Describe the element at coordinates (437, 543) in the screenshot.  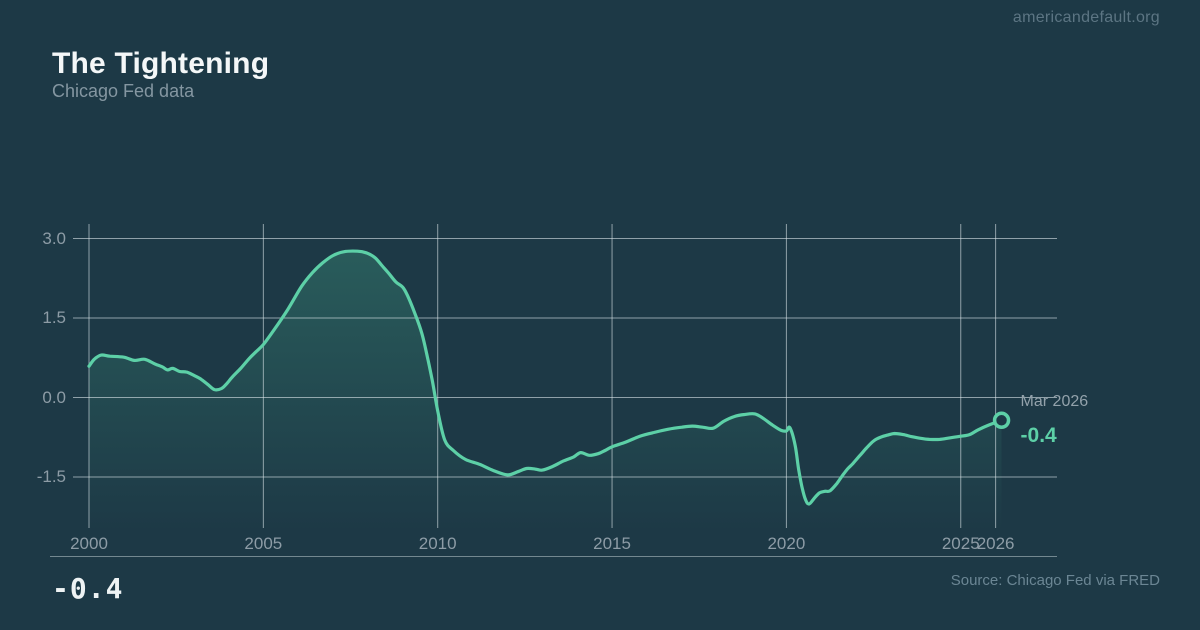
I see `x-tick-label: 2010` at that location.